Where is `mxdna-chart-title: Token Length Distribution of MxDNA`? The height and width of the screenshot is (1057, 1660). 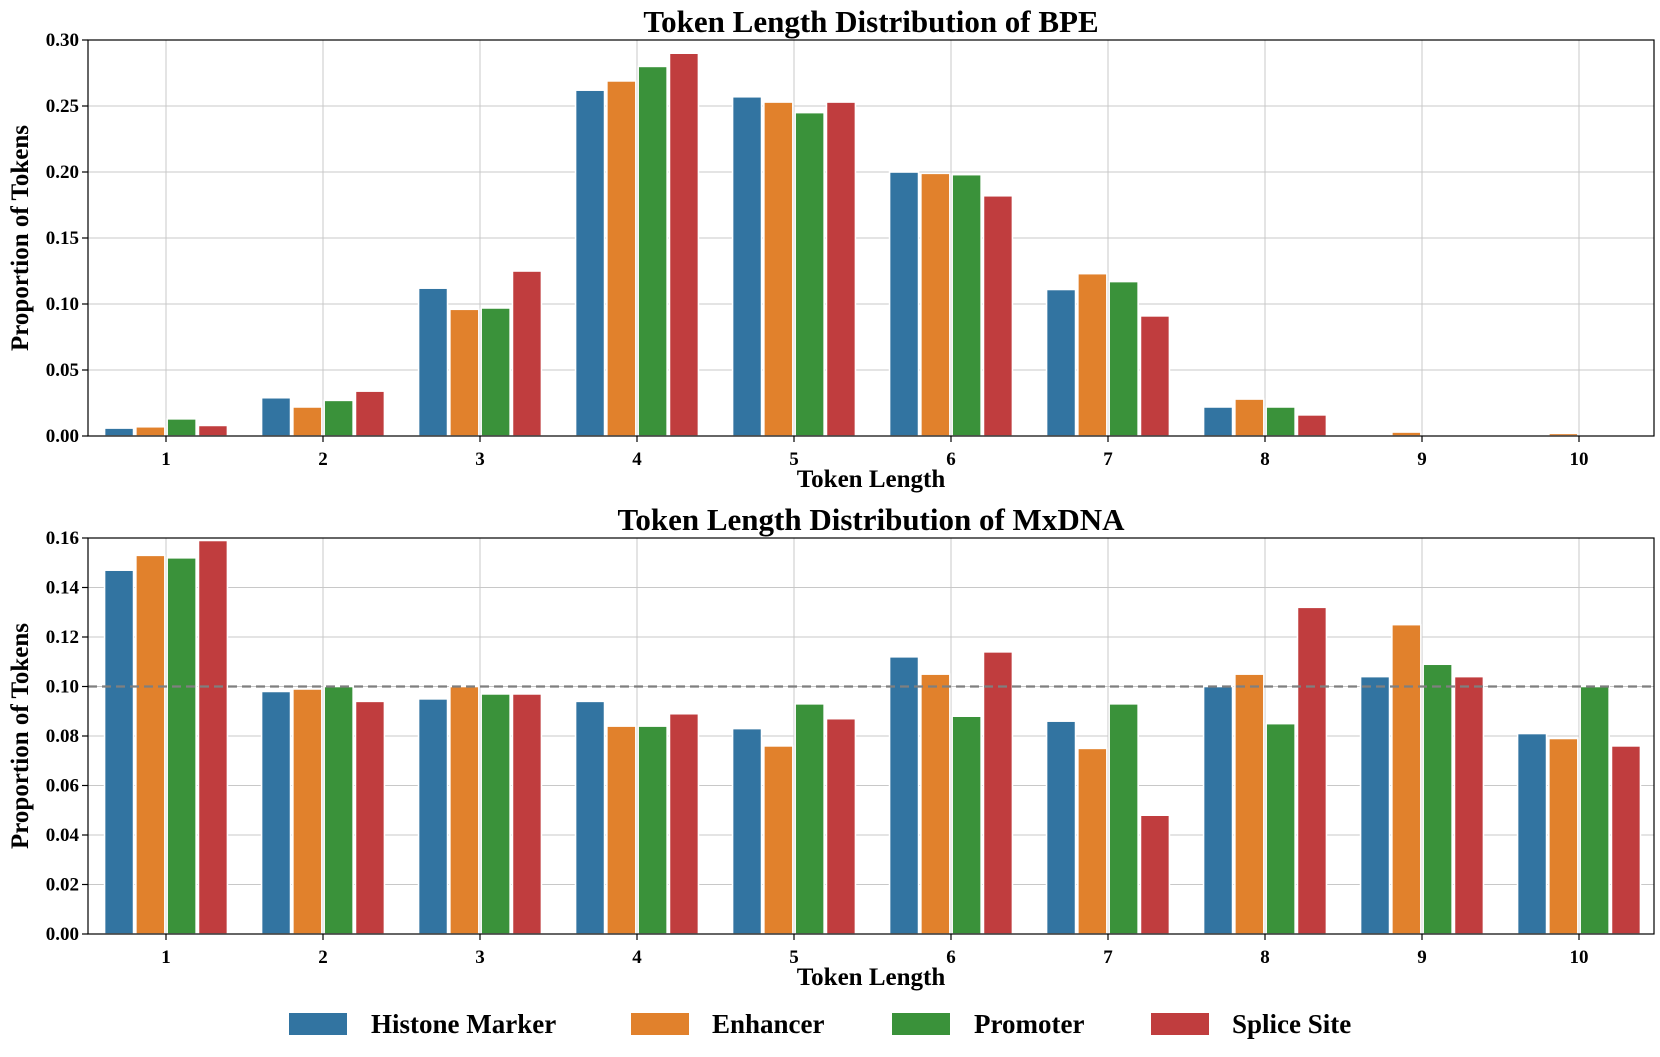
mxdna-chart-title: Token Length Distribution of MxDNA is located at coordinates (872, 519).